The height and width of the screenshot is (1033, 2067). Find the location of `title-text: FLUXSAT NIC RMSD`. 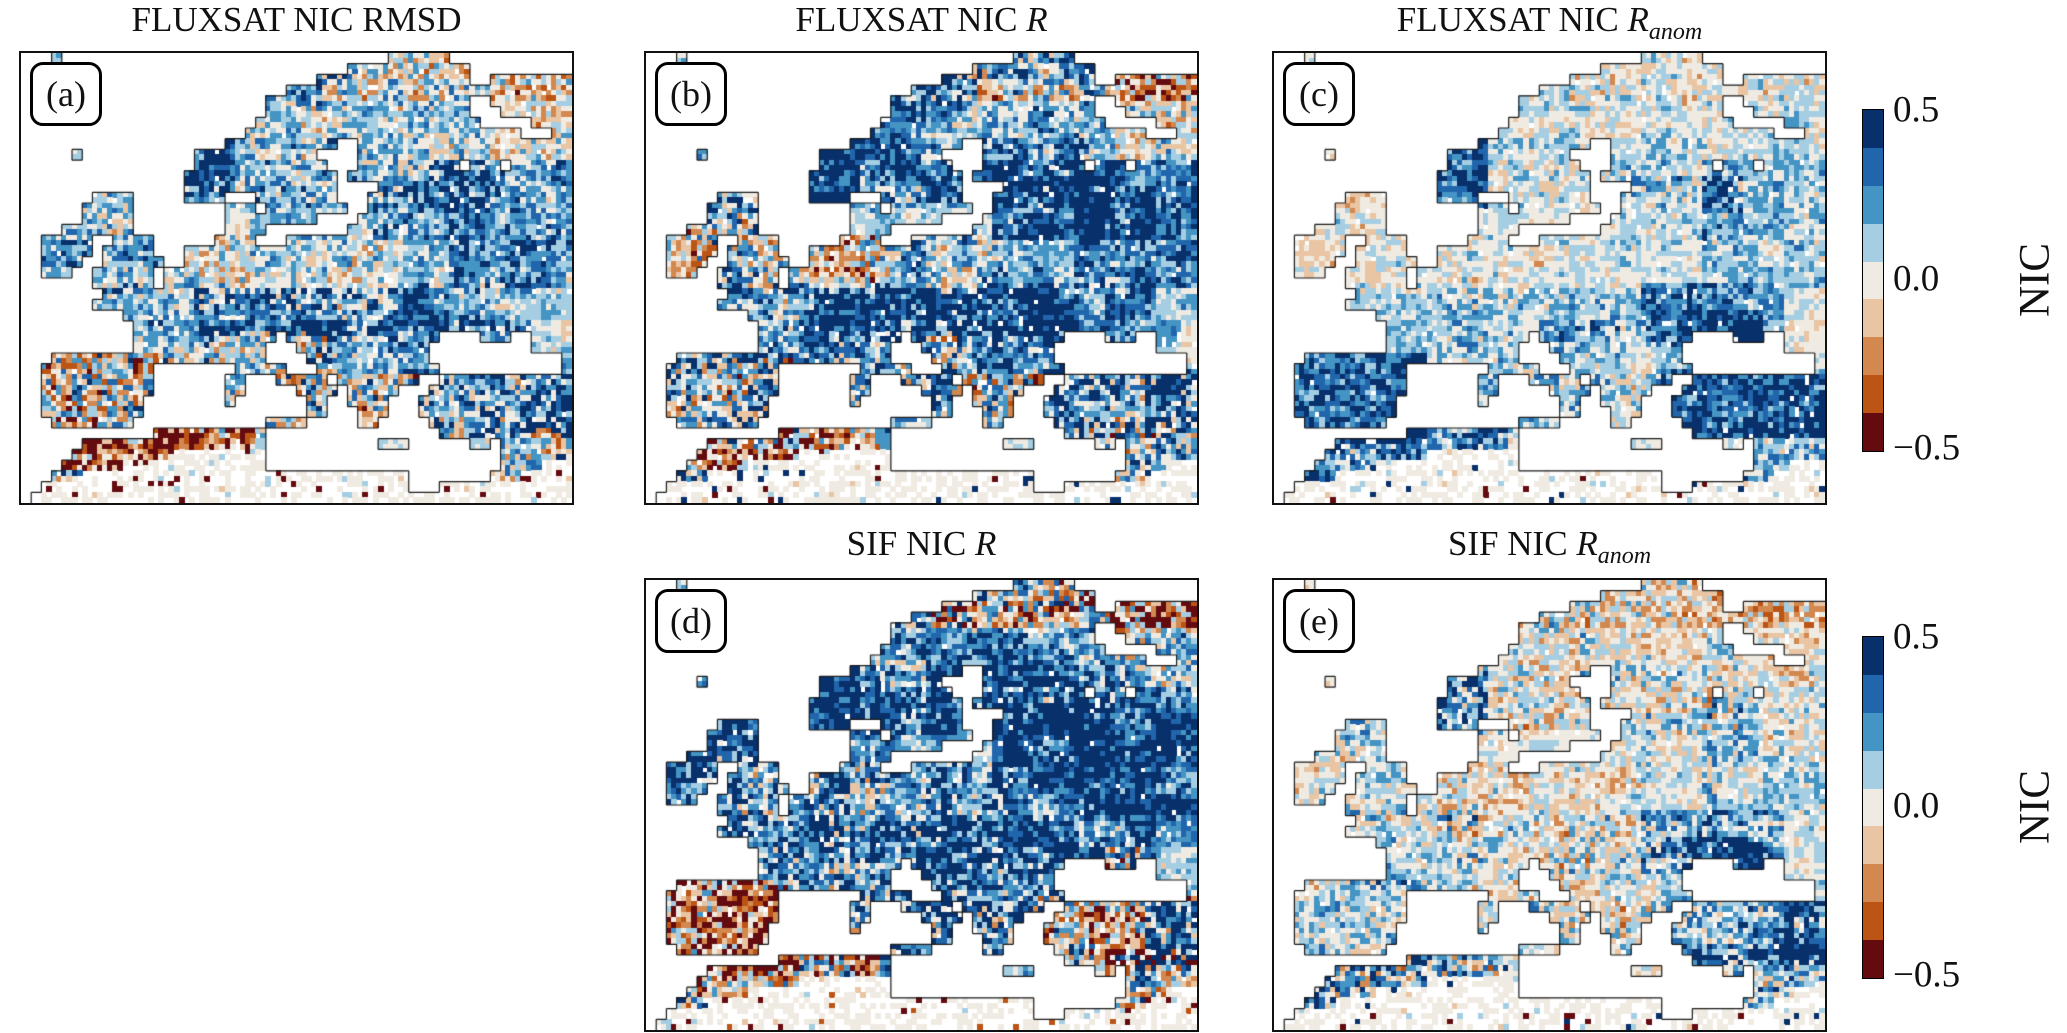

title-text: FLUXSAT NIC RMSD is located at coordinates (296, 19).